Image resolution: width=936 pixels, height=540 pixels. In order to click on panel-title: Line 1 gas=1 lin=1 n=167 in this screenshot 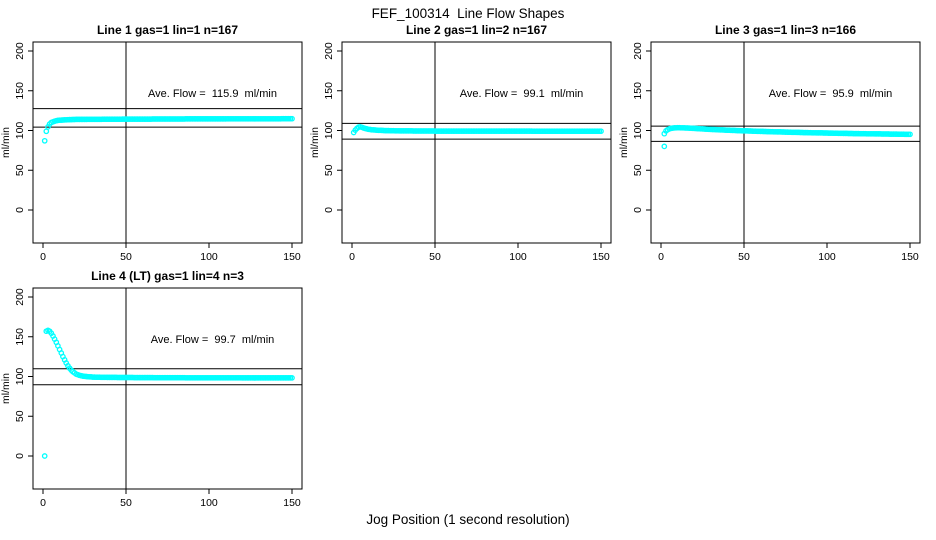, I will do `click(167, 30)`.